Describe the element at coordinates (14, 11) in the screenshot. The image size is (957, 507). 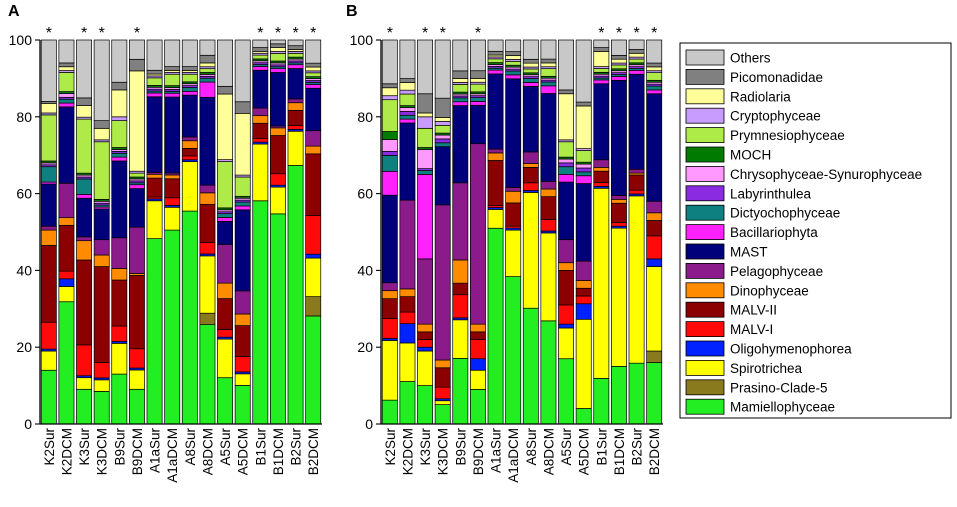
I see `panel-label: A` at that location.